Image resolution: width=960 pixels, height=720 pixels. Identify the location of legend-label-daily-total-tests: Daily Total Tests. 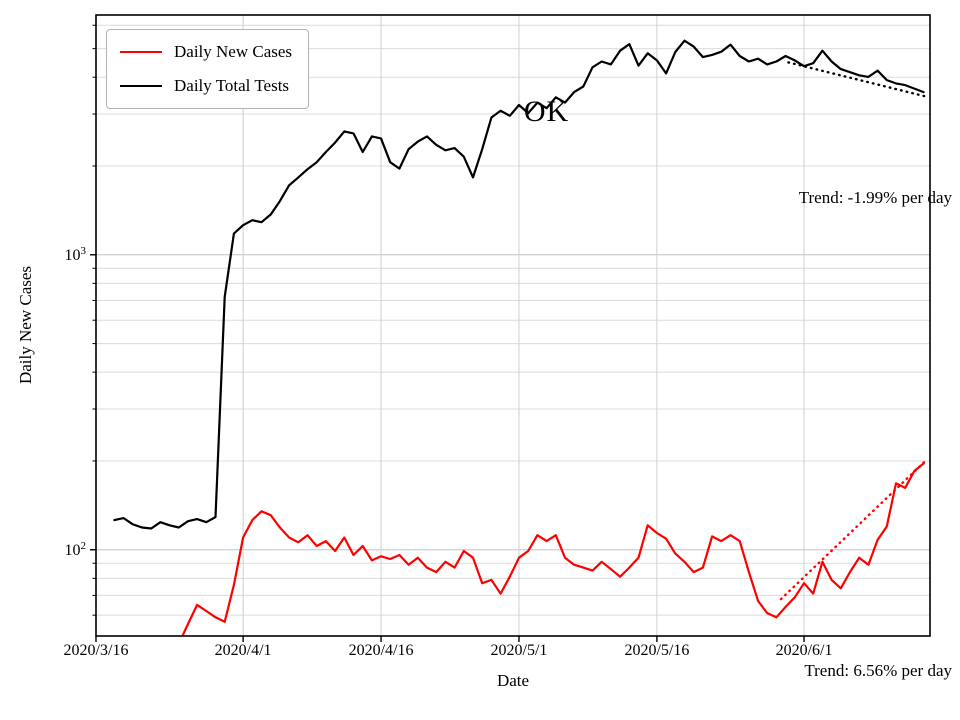
(232, 85).